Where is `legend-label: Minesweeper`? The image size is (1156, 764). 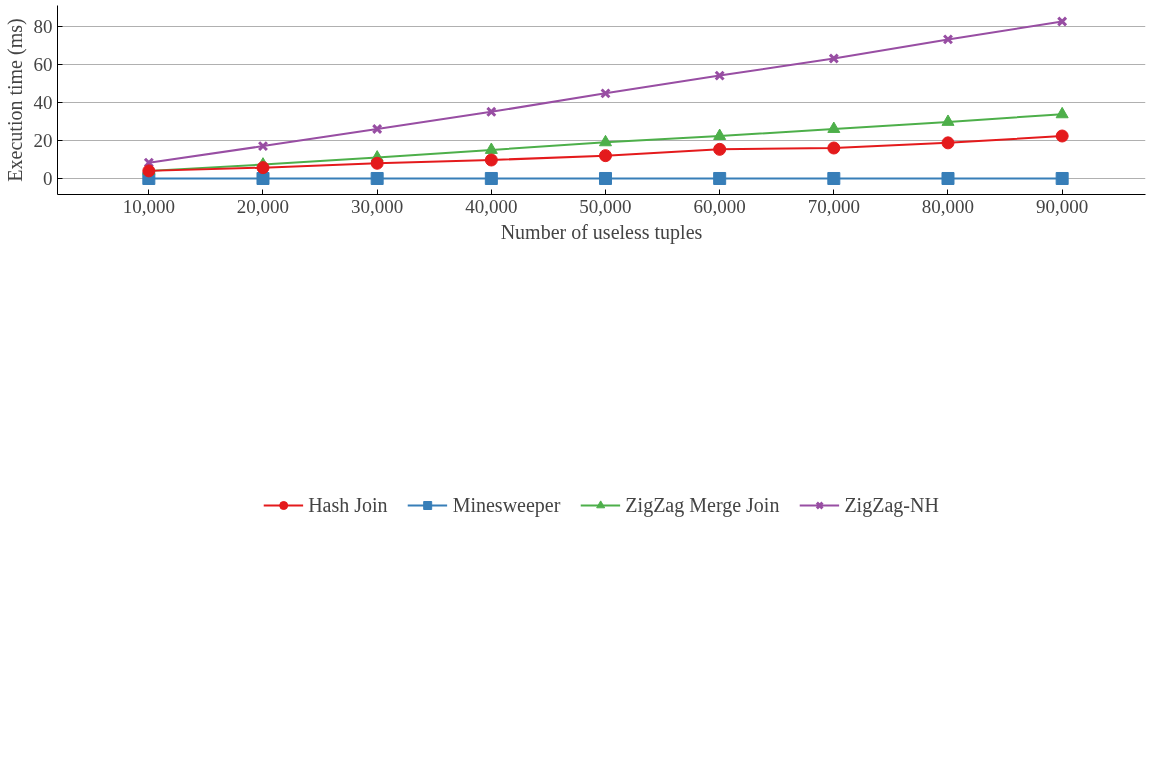
legend-label: Minesweeper is located at coordinates (506, 505).